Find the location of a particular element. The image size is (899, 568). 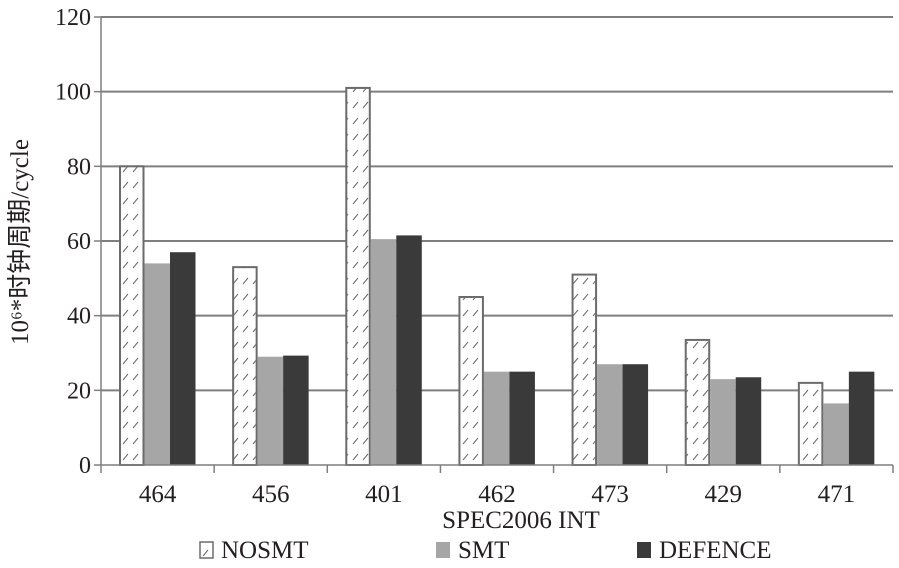

x-tick-label: 471 is located at coordinates (837, 494).